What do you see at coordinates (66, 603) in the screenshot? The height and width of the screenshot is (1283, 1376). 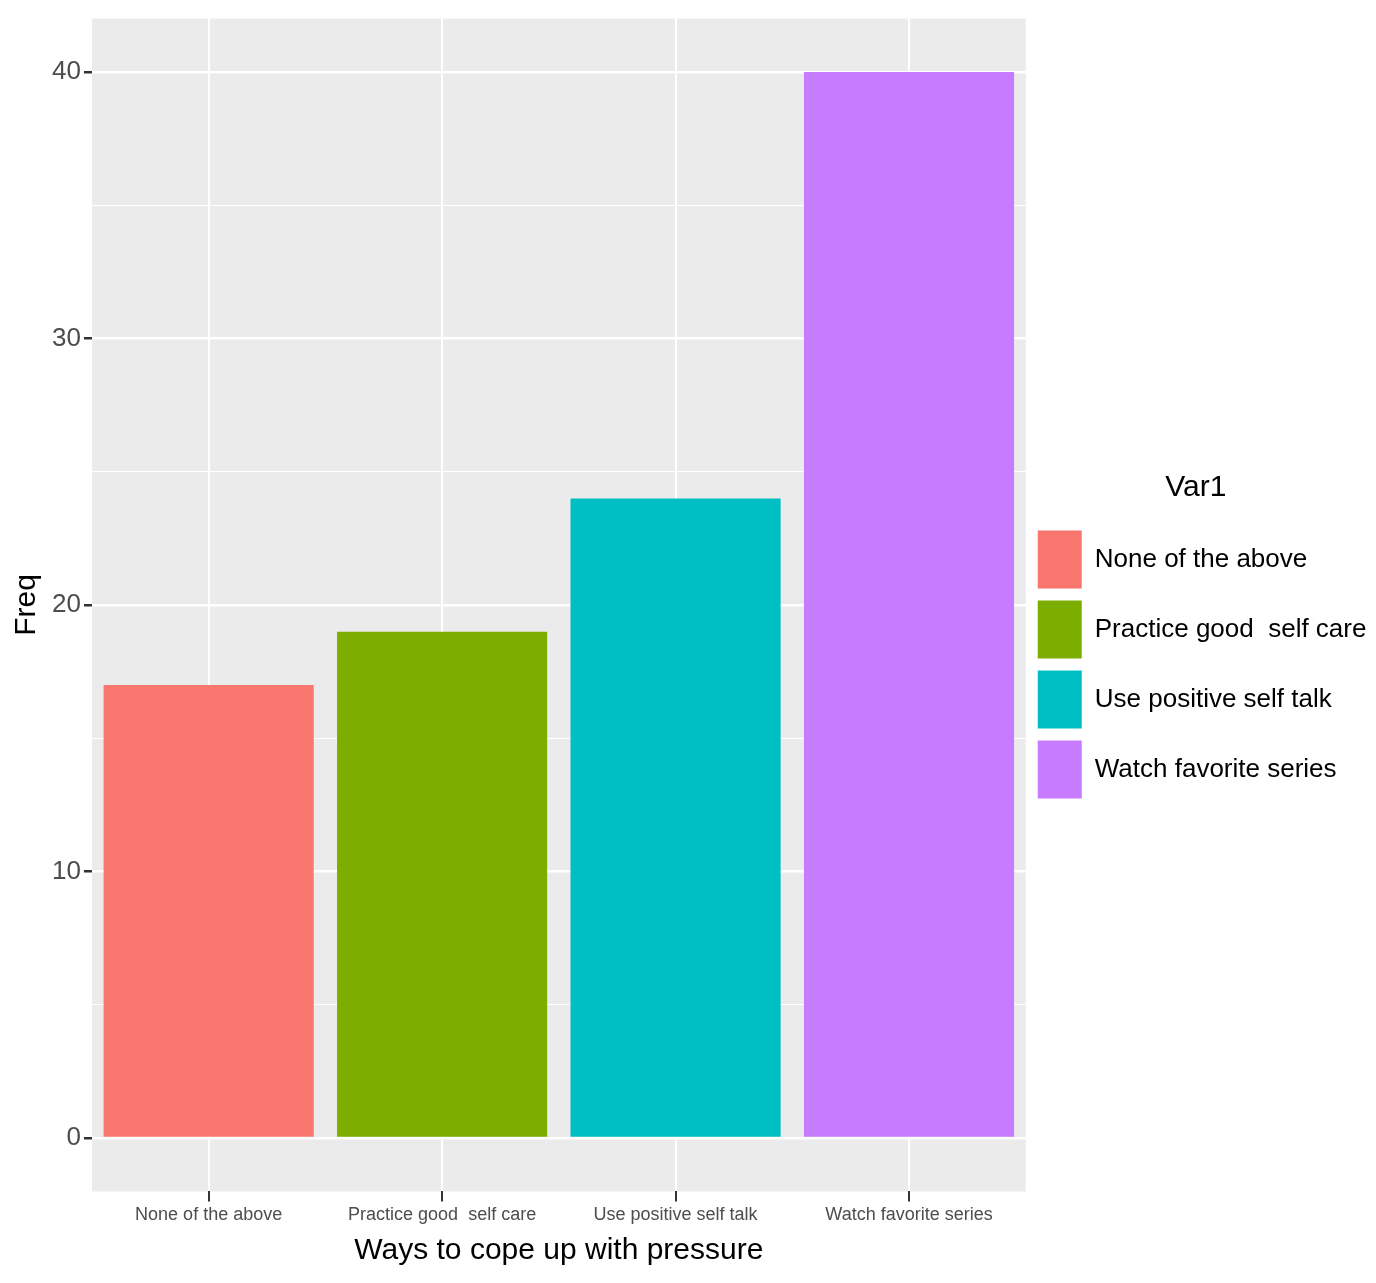 I see `y-tick-label: 20` at bounding box center [66, 603].